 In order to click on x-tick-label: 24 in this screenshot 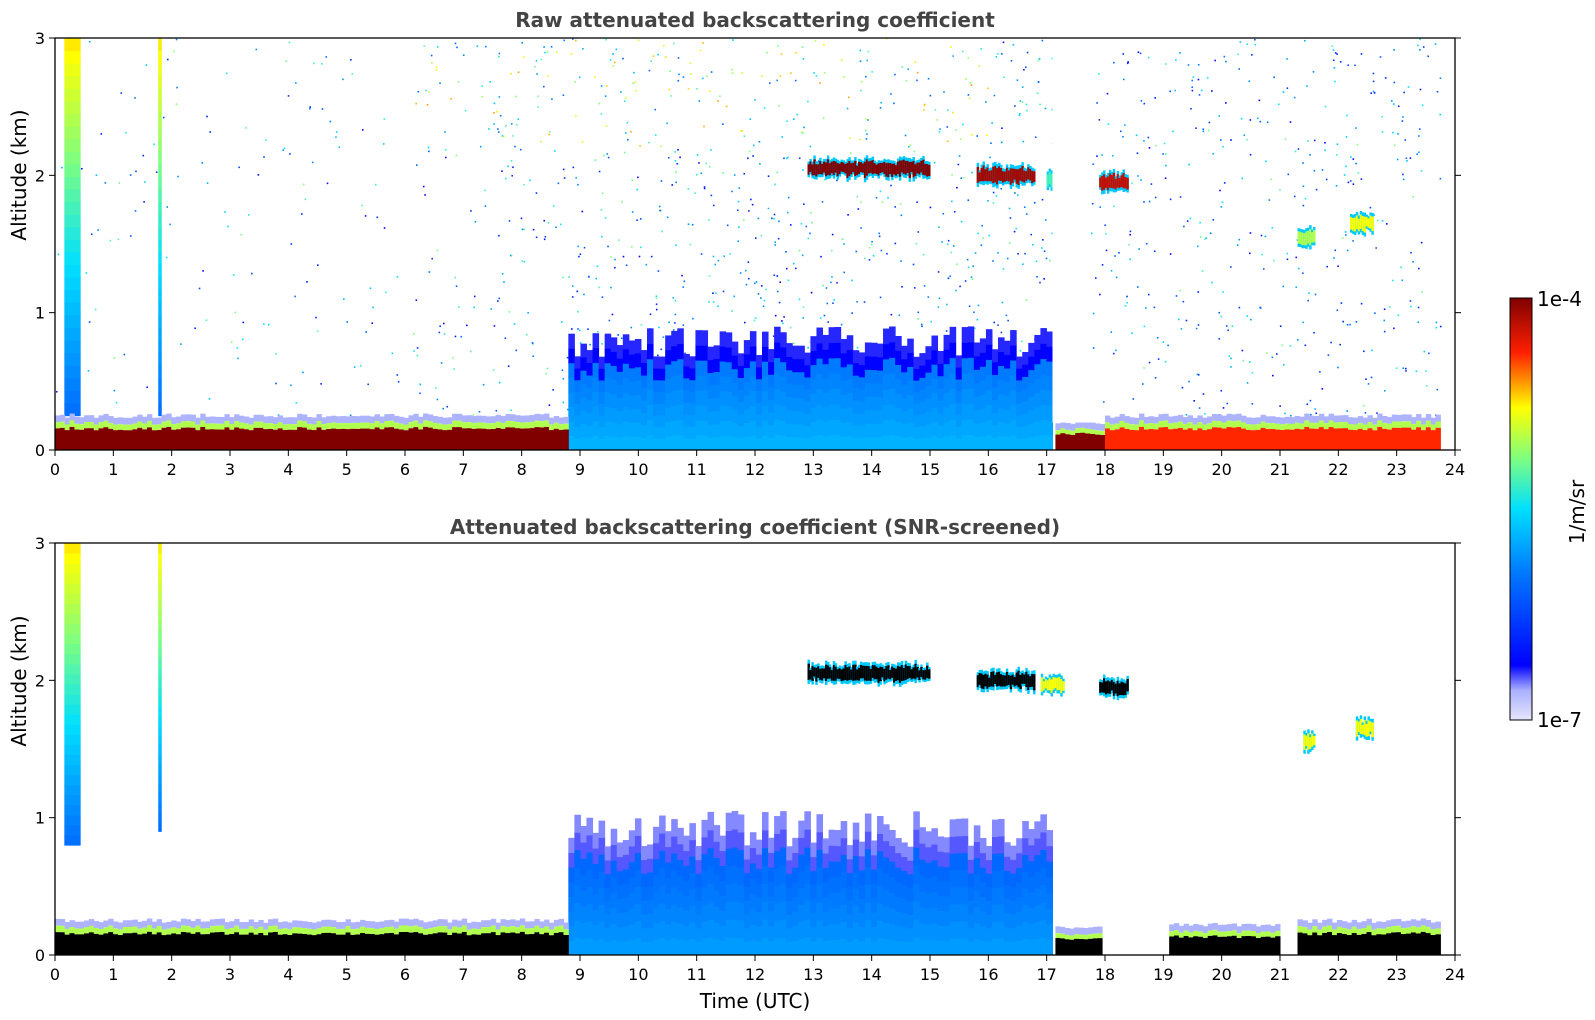, I will do `click(1455, 974)`.